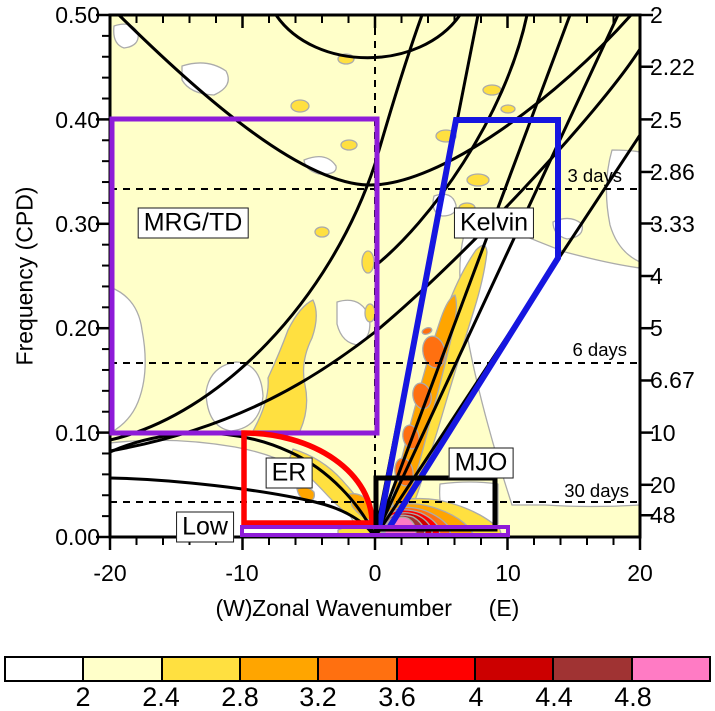 The image size is (715, 711). Describe the element at coordinates (451, 141) in the screenshot. I see `eig-h25-curve` at that location.